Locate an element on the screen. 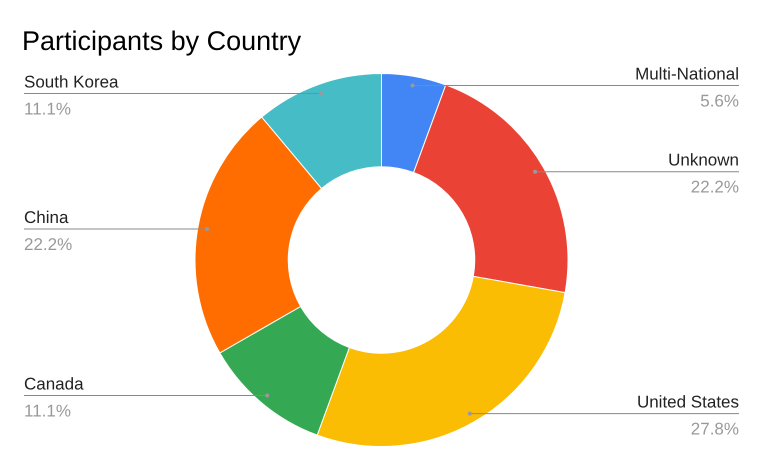  slice-label: Canada is located at coordinates (54, 384).